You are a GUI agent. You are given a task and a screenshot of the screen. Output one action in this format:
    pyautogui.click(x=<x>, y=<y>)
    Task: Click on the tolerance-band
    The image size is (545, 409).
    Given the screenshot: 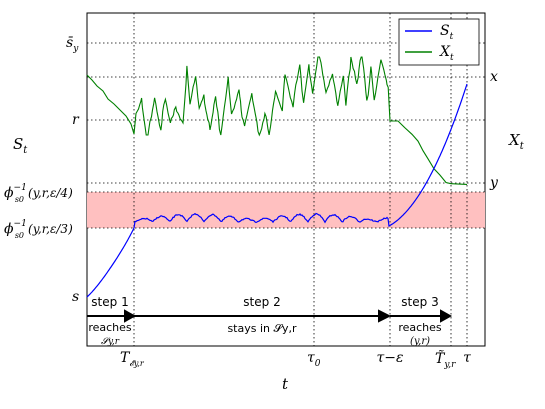 What is the action you would take?
    pyautogui.click(x=286, y=210)
    